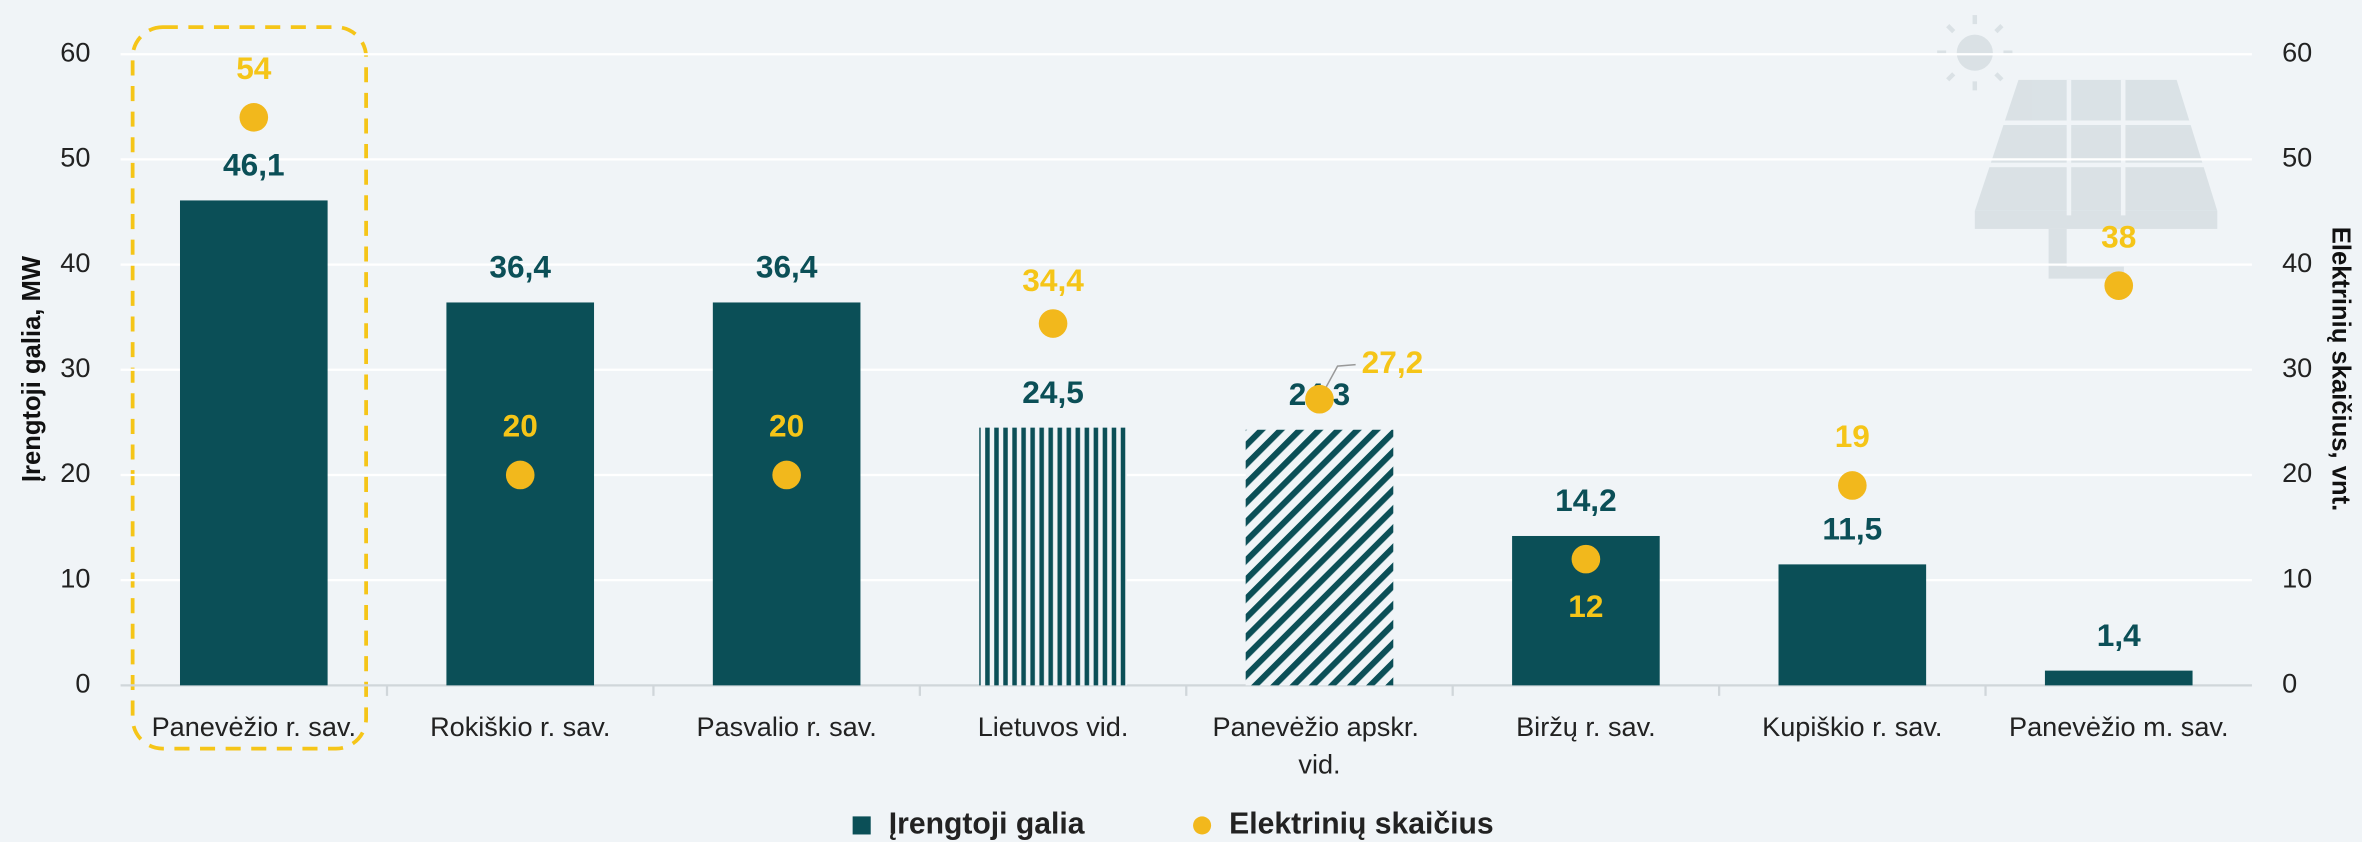 Image resolution: width=2362 pixels, height=842 pixels. What do you see at coordinates (2297, 157) in the screenshot?
I see `y2-tick-label: 50` at bounding box center [2297, 157].